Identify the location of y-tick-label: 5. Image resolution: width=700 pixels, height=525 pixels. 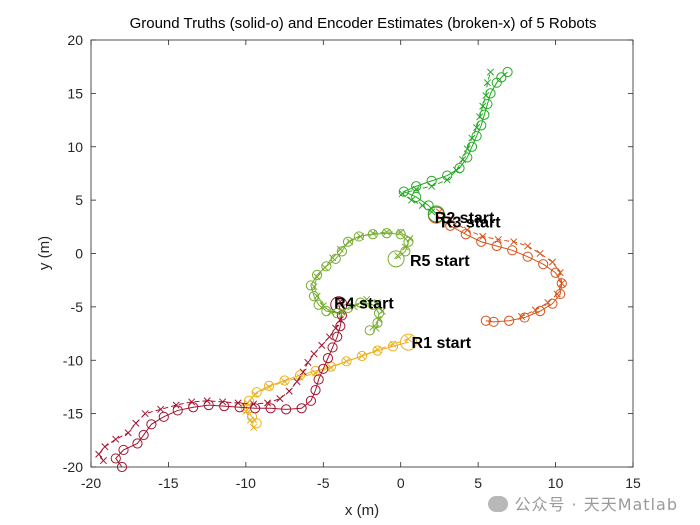
(79, 200).